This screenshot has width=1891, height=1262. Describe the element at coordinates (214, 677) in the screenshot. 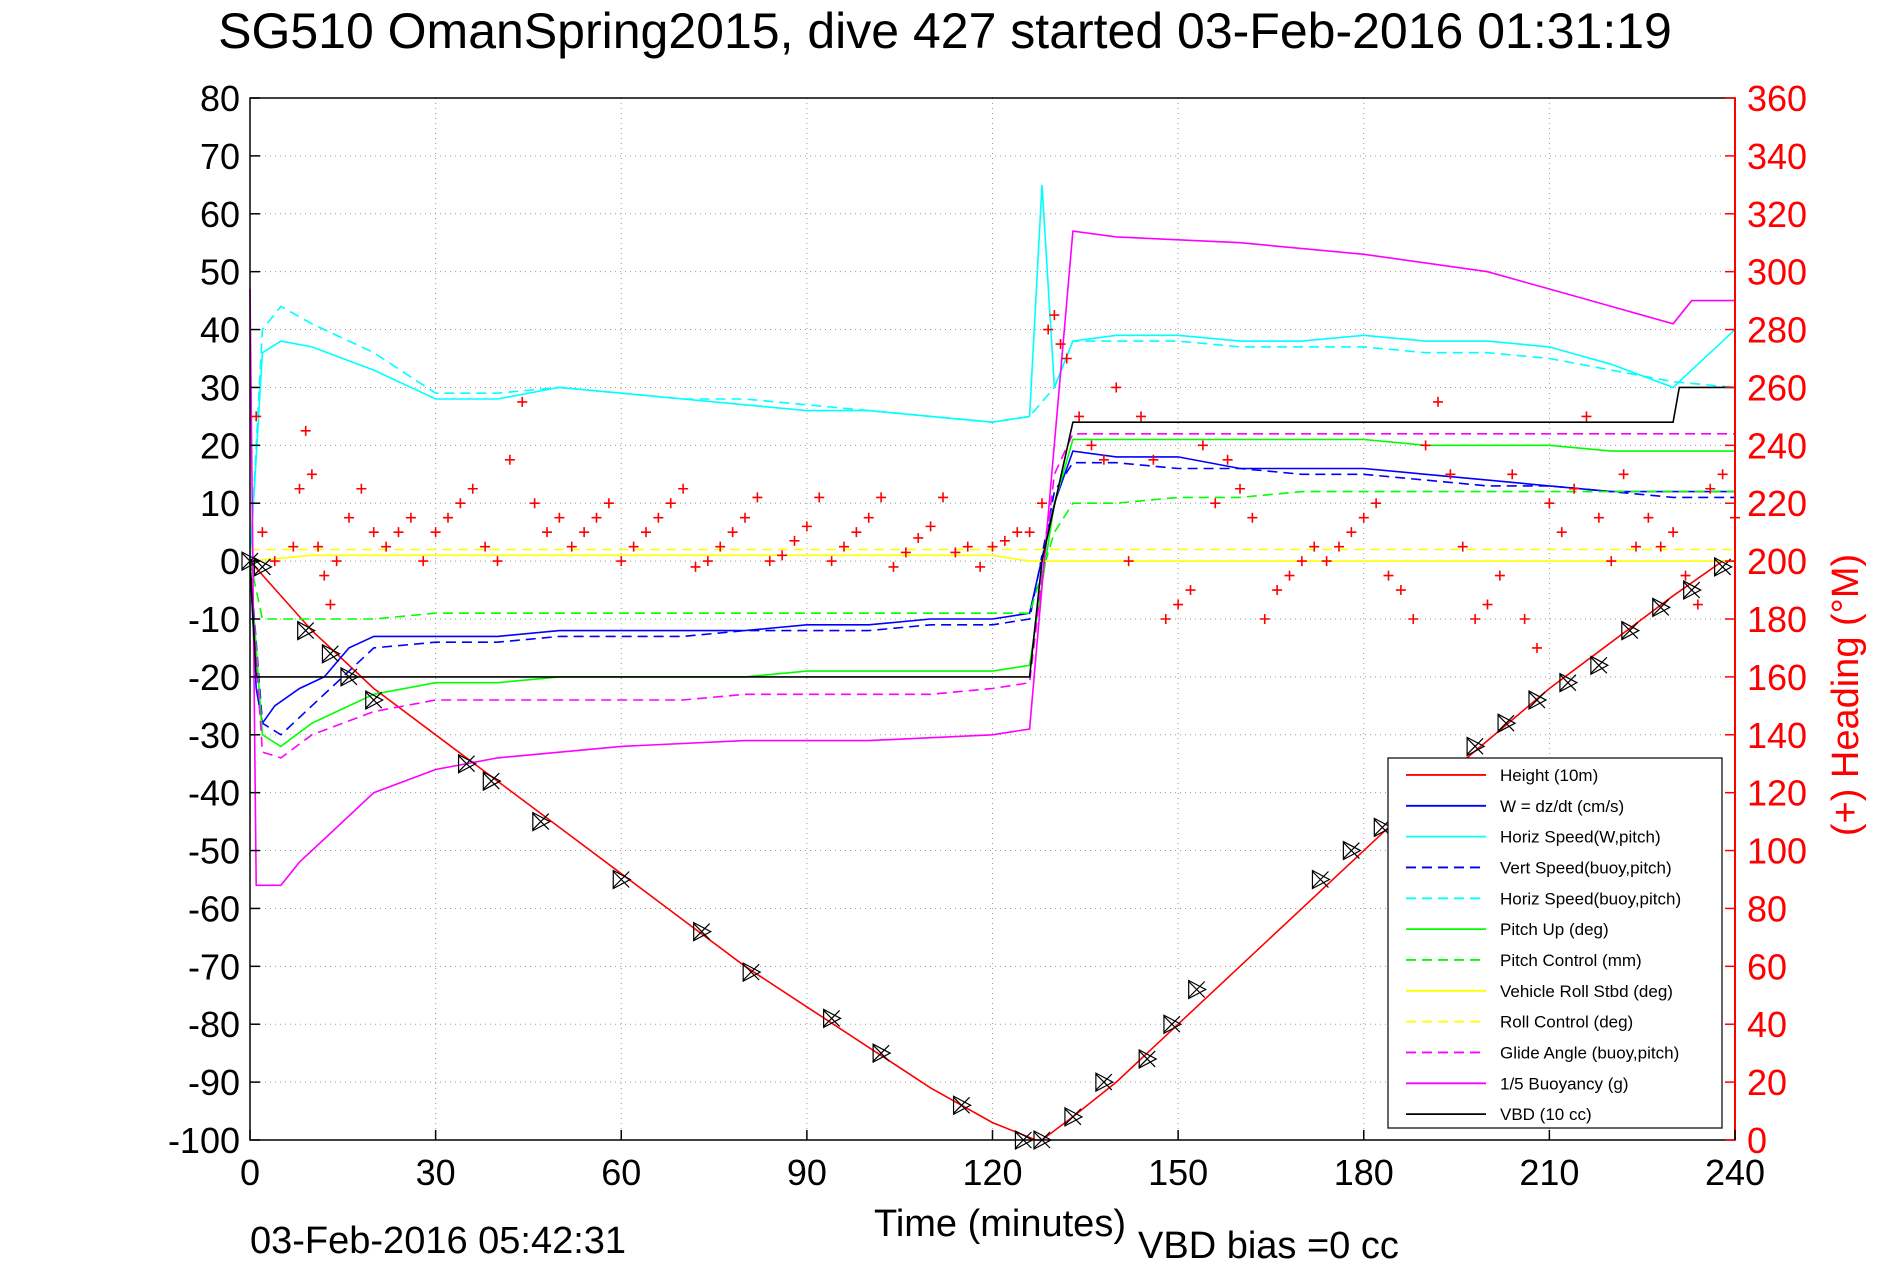

I see `left-tick-label: -20` at that location.